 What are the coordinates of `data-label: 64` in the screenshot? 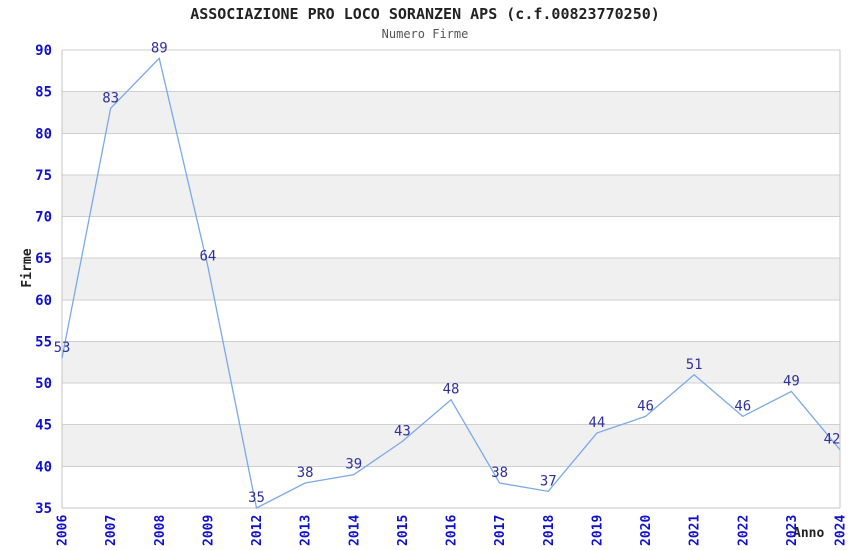 It's located at (207, 257).